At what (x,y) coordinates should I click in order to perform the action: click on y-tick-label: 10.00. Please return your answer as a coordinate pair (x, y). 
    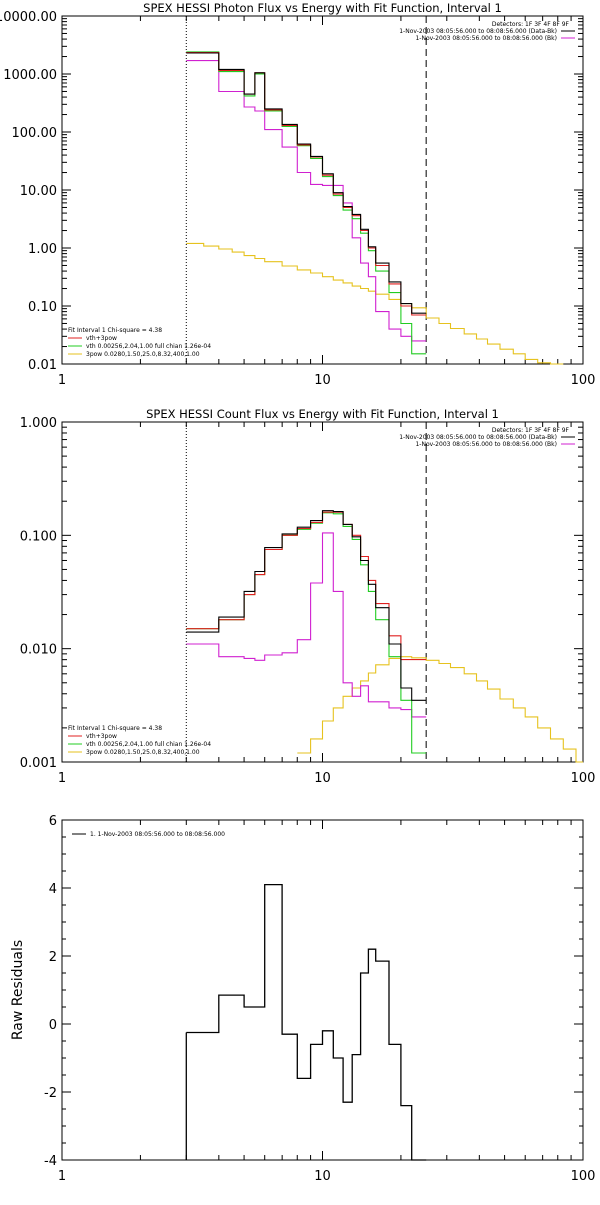
    Looking at the image, I should click on (38, 191).